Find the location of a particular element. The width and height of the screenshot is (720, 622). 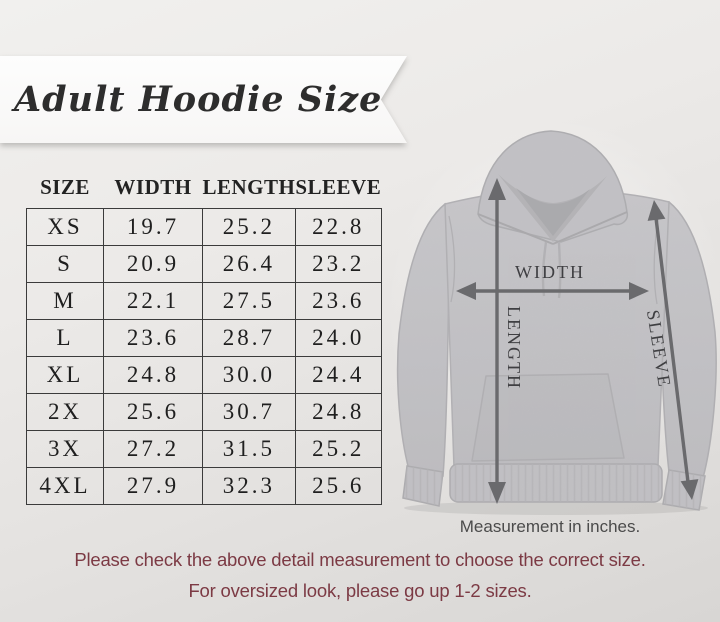

measurement-caption: Measurement in inches. is located at coordinates (550, 526).